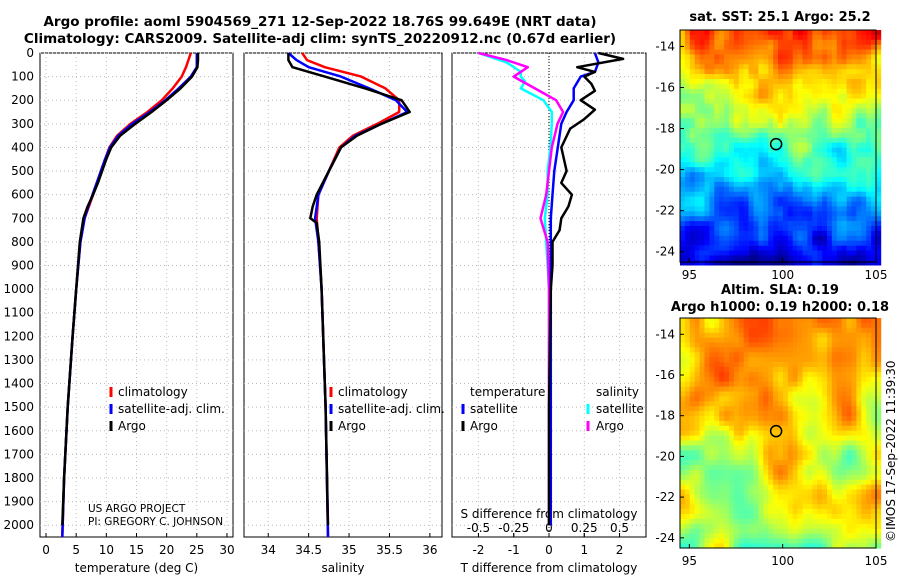  Describe the element at coordinates (782, 275) in the screenshot. I see `sst-x-tick-label: 100` at that location.